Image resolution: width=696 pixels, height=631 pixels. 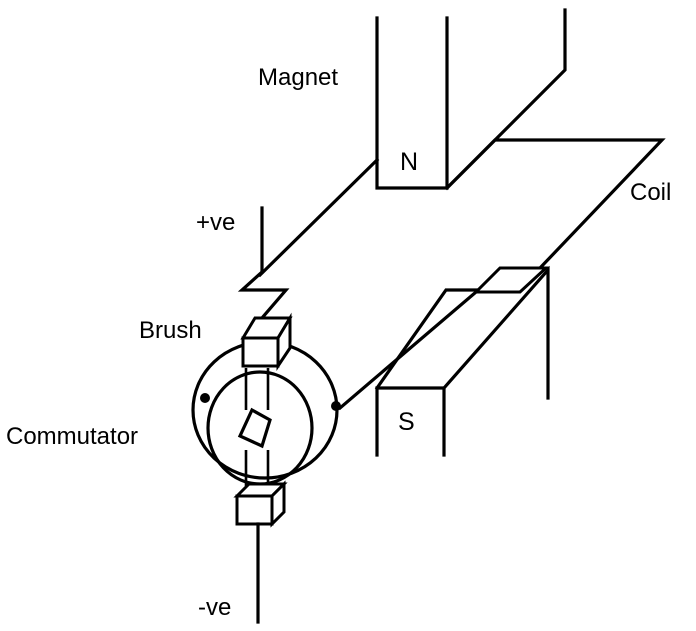 I want to click on top-brush, so click(x=266, y=341).